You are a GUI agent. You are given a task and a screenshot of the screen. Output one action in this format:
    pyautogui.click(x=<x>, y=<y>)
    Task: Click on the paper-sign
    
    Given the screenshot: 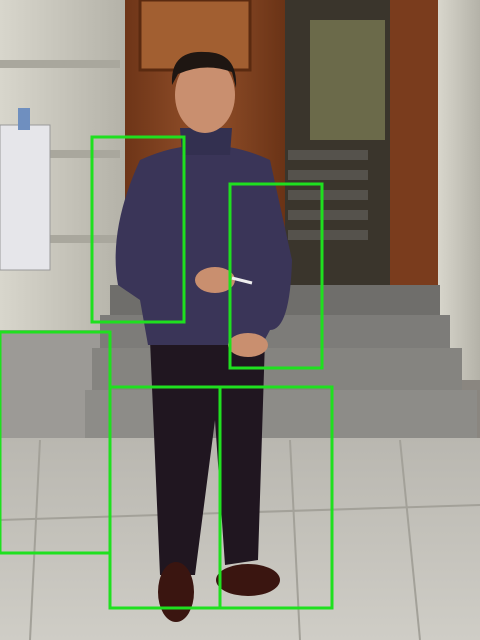 What is the action you would take?
    pyautogui.click(x=25, y=197)
    